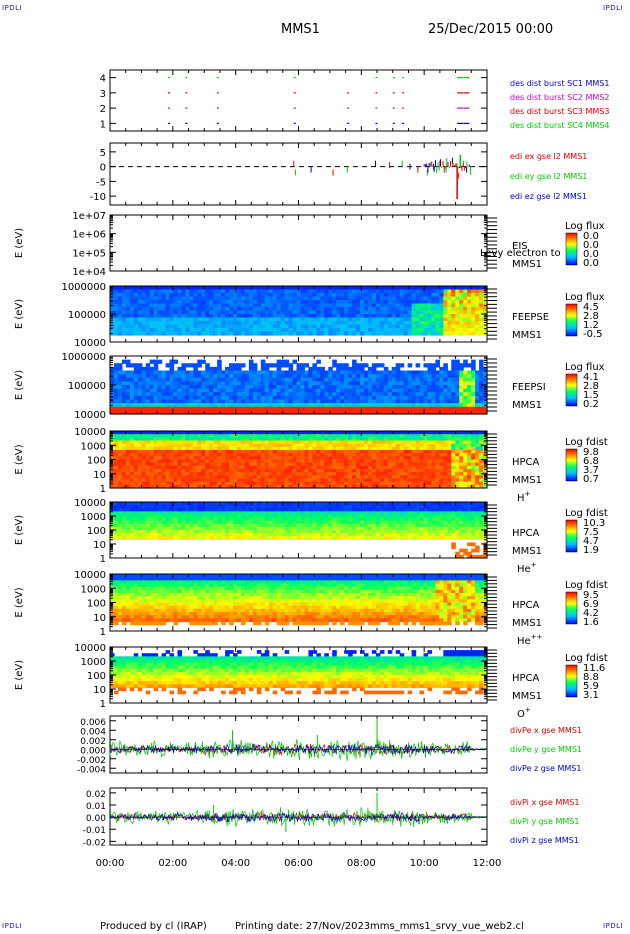  I want to click on y-tick-label: 100000, so click(87, 386).